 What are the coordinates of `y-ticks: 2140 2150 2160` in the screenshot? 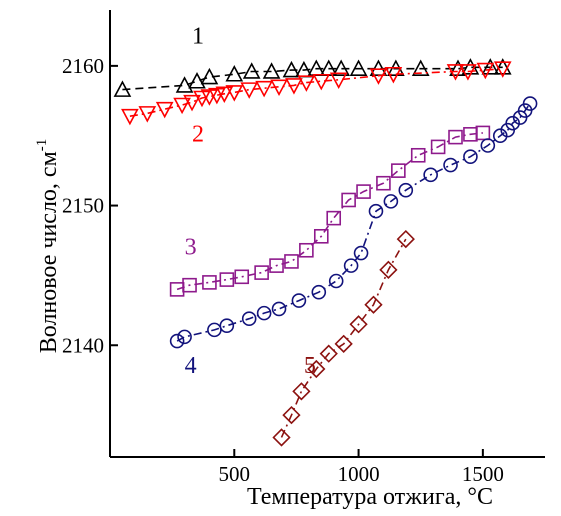 It's located at (90, 205).